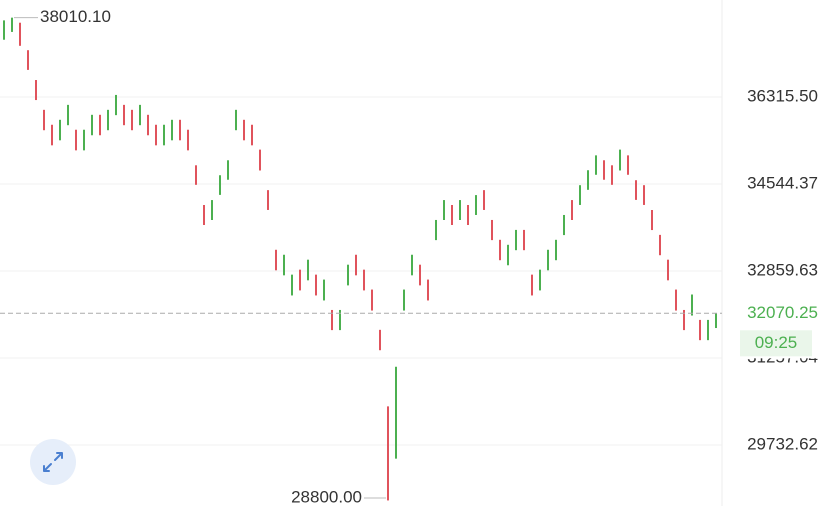 This screenshot has height=506, width=828. I want to click on countdown-label: 09:25, so click(776, 342).